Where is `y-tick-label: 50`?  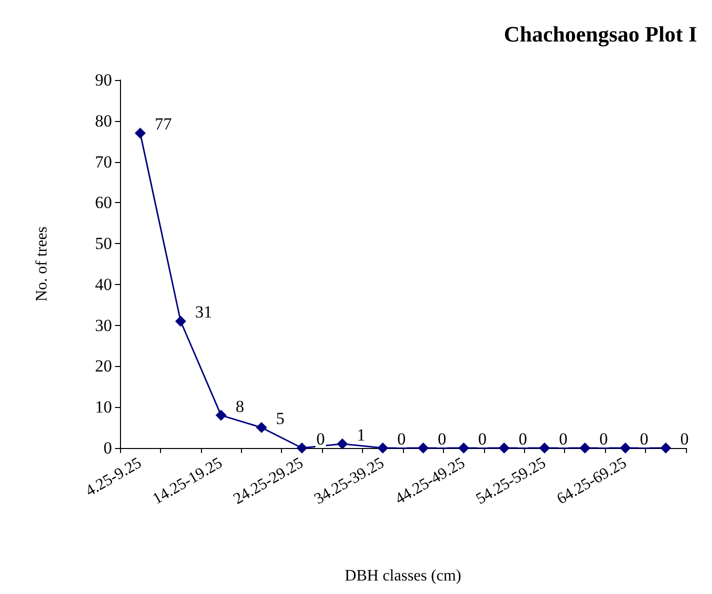
y-tick-label: 50 is located at coordinates (103, 244).